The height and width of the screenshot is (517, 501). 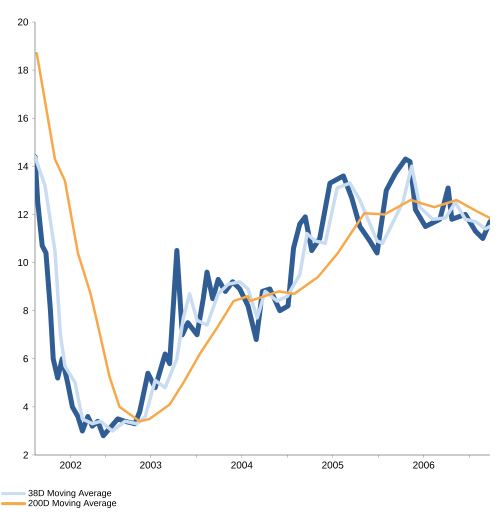 I want to click on y-tick-label: 6, so click(x=25, y=358).